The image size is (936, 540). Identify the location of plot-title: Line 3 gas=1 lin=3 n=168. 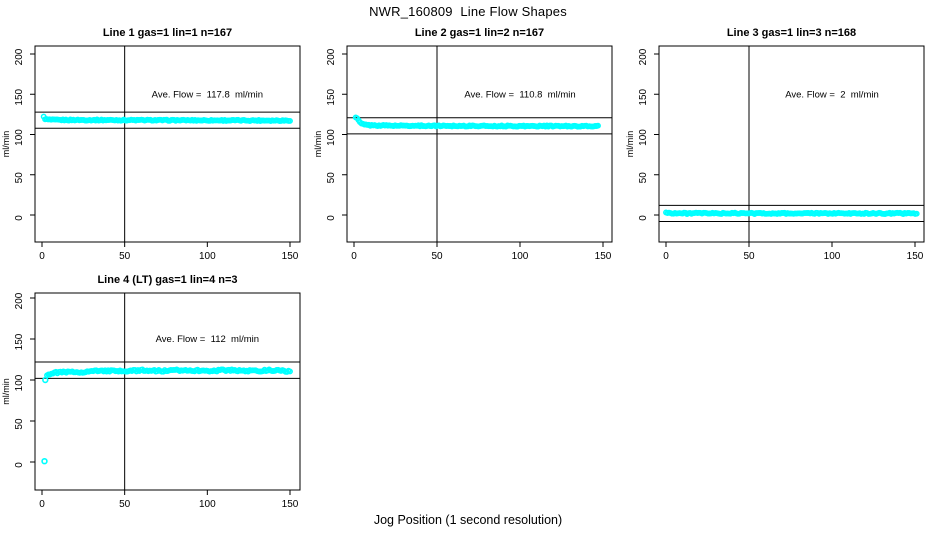
(791, 33).